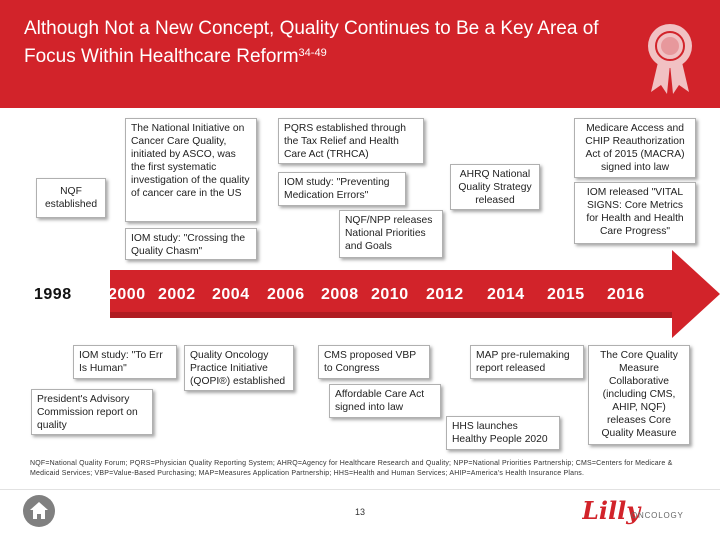 This screenshot has height=540, width=720. What do you see at coordinates (286, 294) in the screenshot?
I see `year-label: 2006` at bounding box center [286, 294].